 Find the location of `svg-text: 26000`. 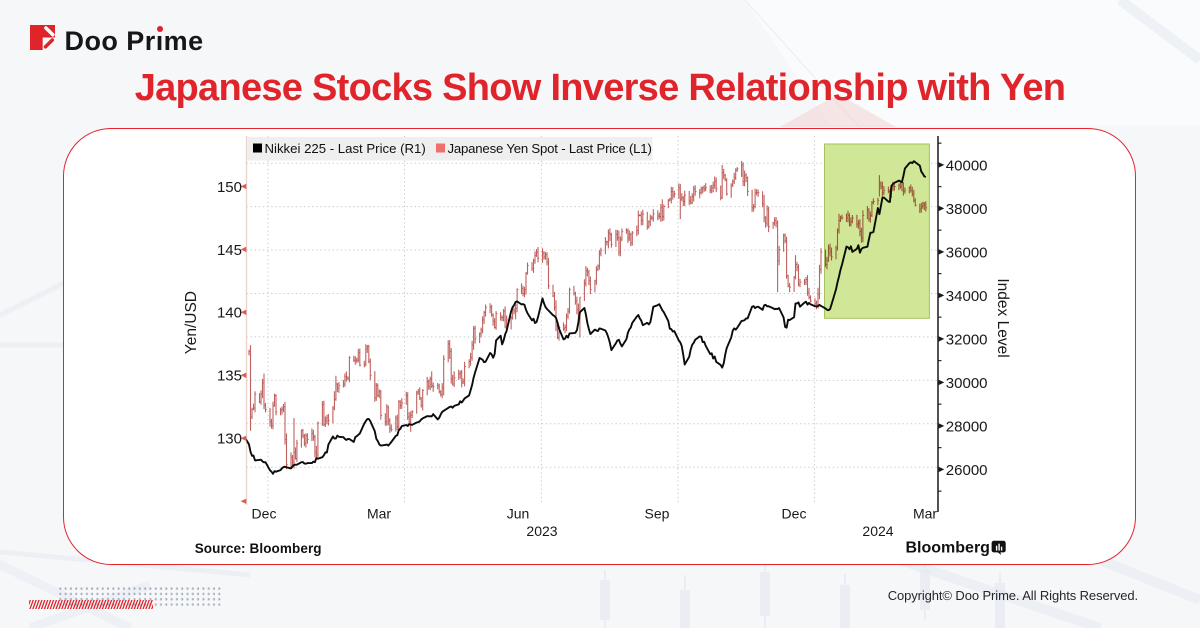

svg-text: 26000 is located at coordinates (967, 470).